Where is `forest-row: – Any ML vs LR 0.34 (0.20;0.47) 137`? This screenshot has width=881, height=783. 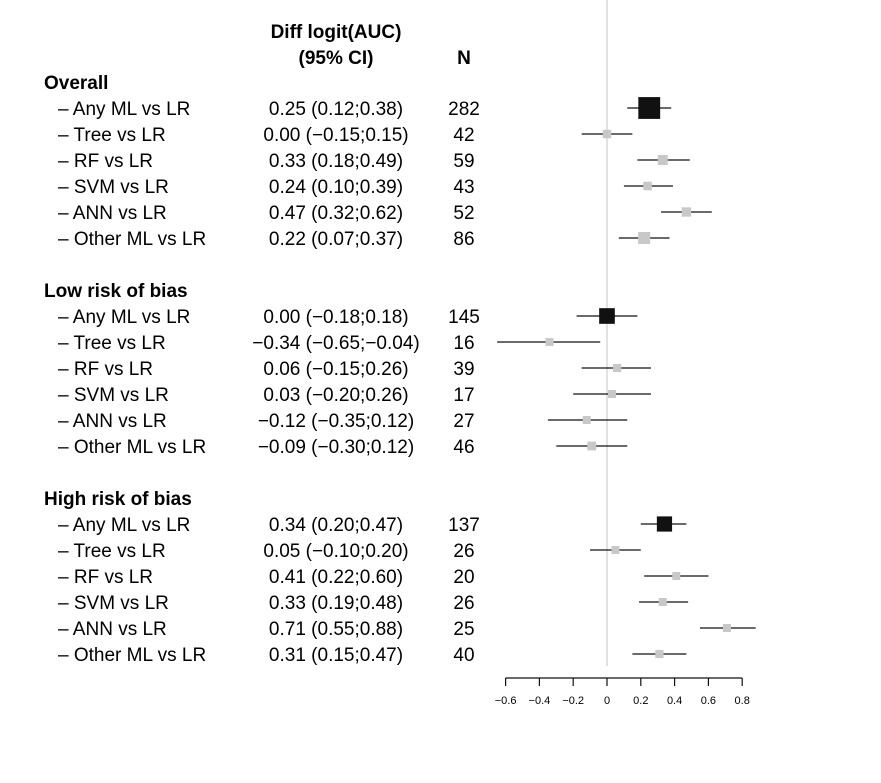
forest-row: – Any ML vs LR 0.34 (0.20;0.47) 137 is located at coordinates (372, 525).